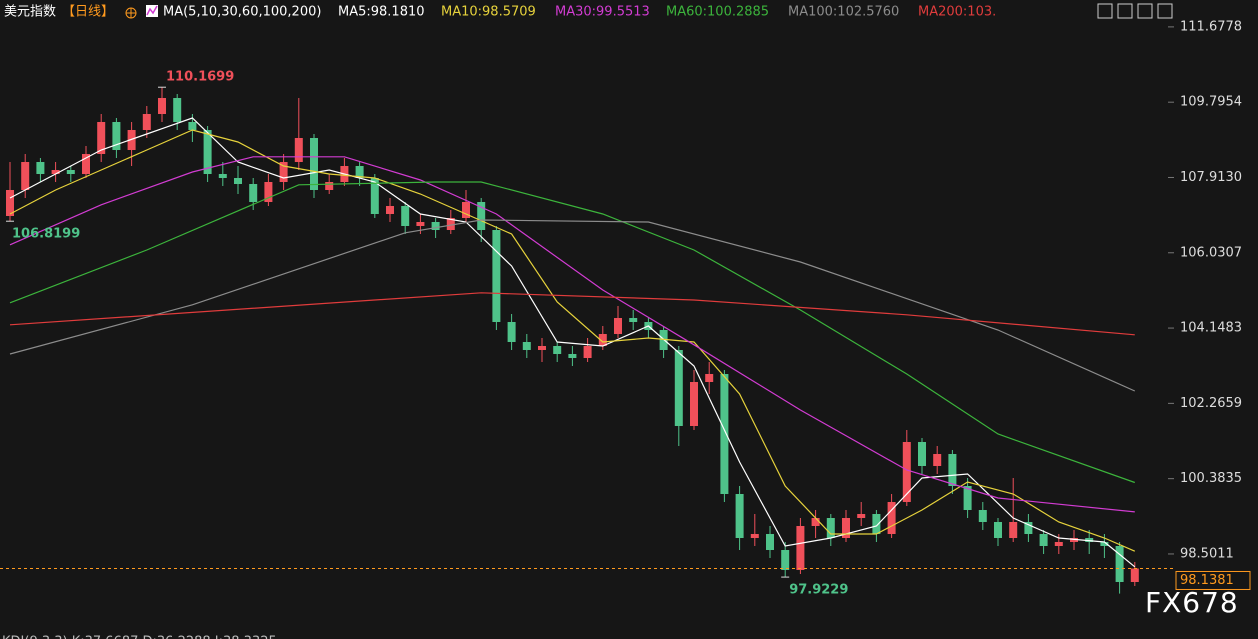 Image resolution: width=1258 pixels, height=639 pixels. Describe the element at coordinates (1211, 403) in the screenshot. I see `y-tick-label: 102.2659` at that location.